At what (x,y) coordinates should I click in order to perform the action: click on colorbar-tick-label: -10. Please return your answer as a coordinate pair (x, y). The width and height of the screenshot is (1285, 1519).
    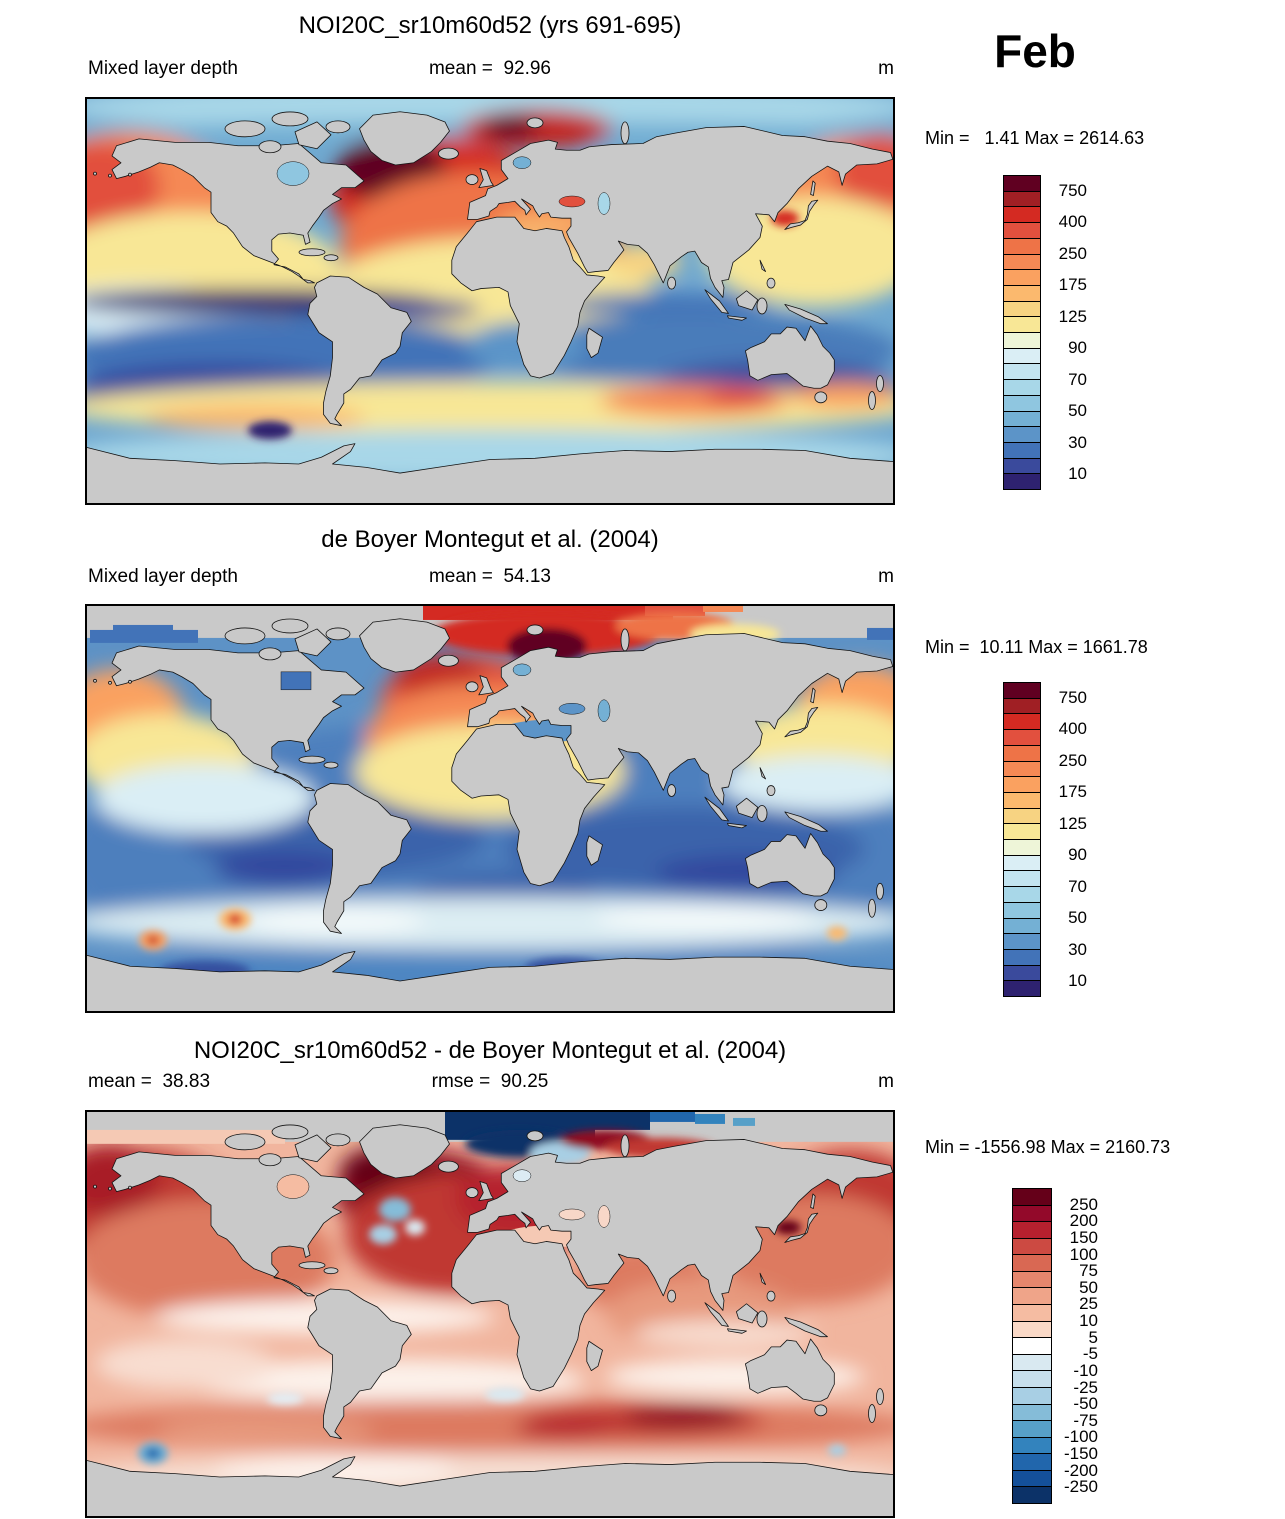
    Looking at the image, I should click on (1085, 1370).